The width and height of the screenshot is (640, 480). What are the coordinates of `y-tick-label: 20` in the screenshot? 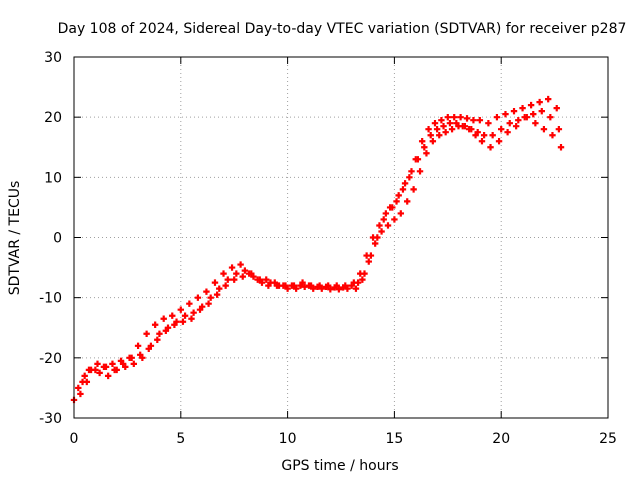 It's located at (53, 118).